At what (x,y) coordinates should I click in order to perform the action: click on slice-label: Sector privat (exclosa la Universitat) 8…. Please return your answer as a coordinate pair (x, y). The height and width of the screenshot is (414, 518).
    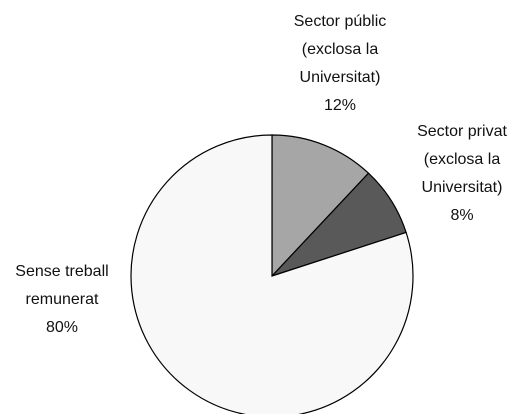
    Looking at the image, I should click on (461, 174).